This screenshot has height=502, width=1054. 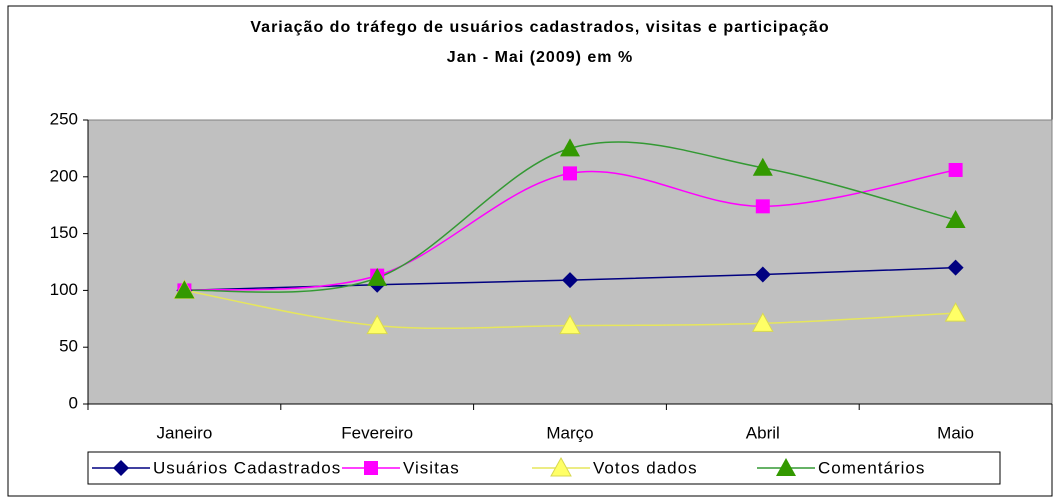 What do you see at coordinates (540, 57) in the screenshot?
I see `chart-subtitle: Jan - Mai (2009) em %` at bounding box center [540, 57].